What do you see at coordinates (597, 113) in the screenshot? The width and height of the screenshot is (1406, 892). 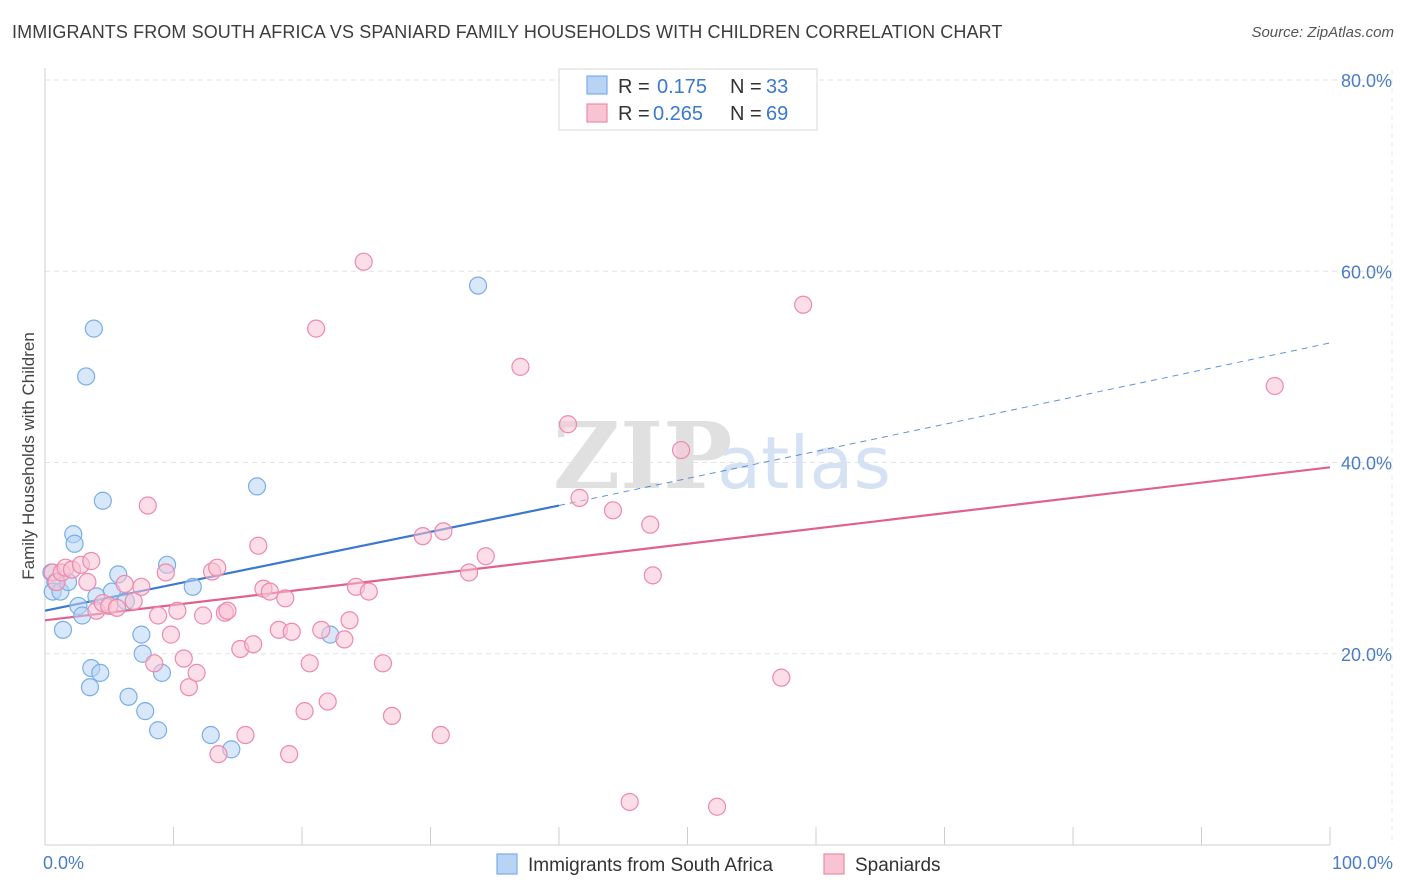 I see `legend-swatch-spaniards` at bounding box center [597, 113].